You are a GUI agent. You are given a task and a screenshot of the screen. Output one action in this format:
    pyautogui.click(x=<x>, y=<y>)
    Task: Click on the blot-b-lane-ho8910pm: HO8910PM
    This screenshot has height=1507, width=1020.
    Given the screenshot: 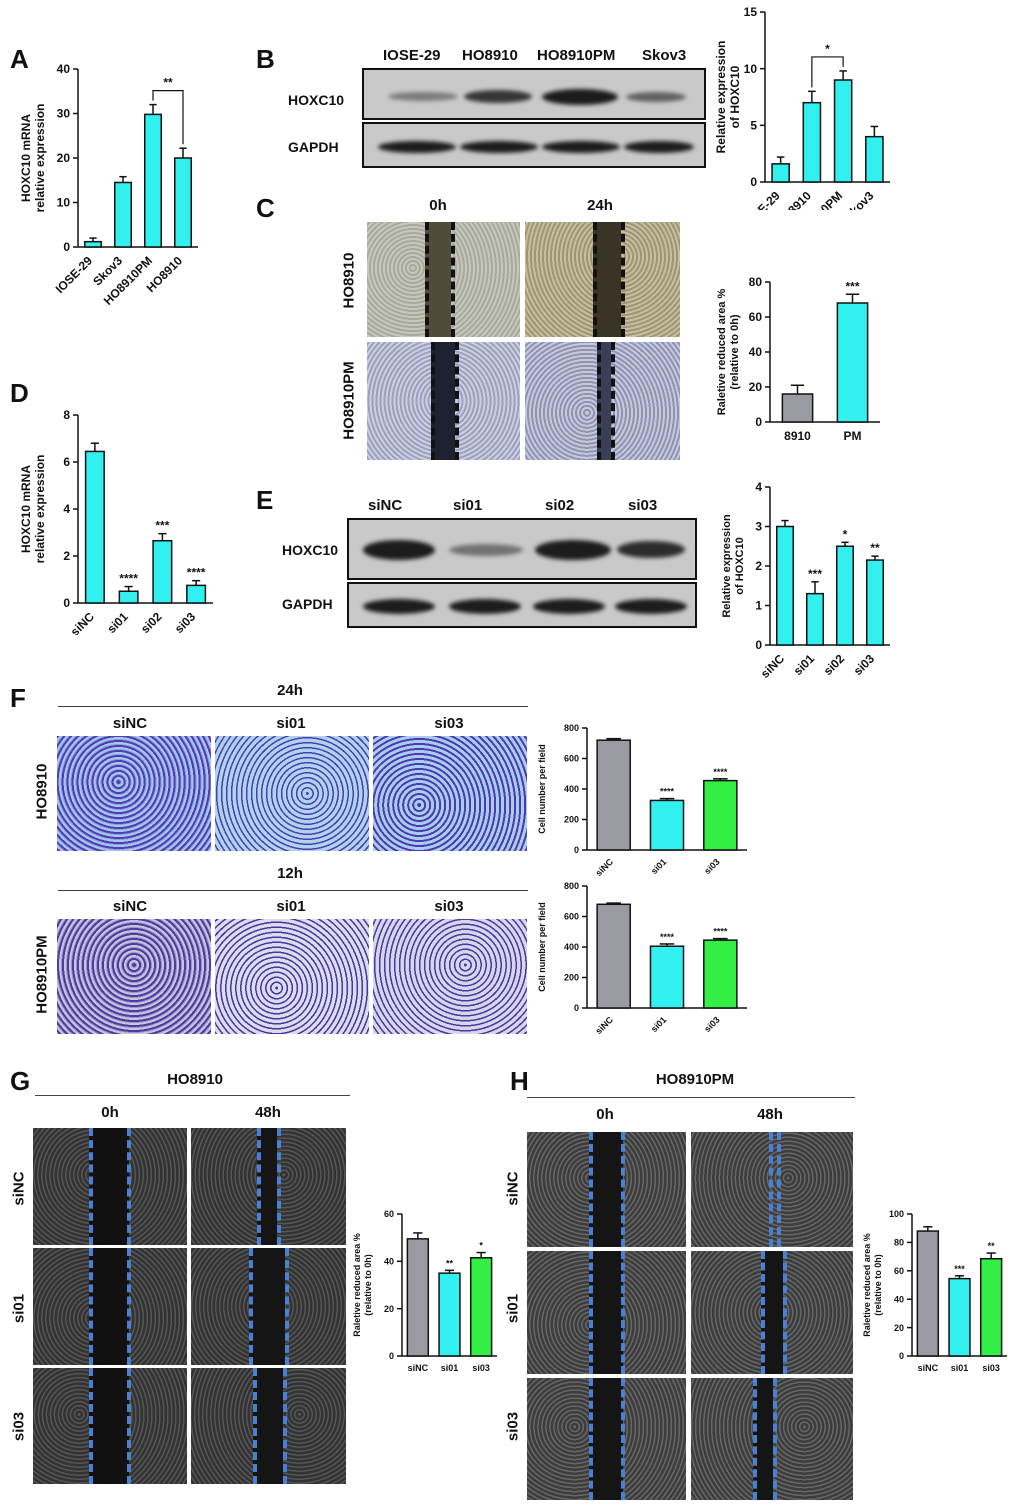 What is the action you would take?
    pyautogui.click(x=576, y=55)
    